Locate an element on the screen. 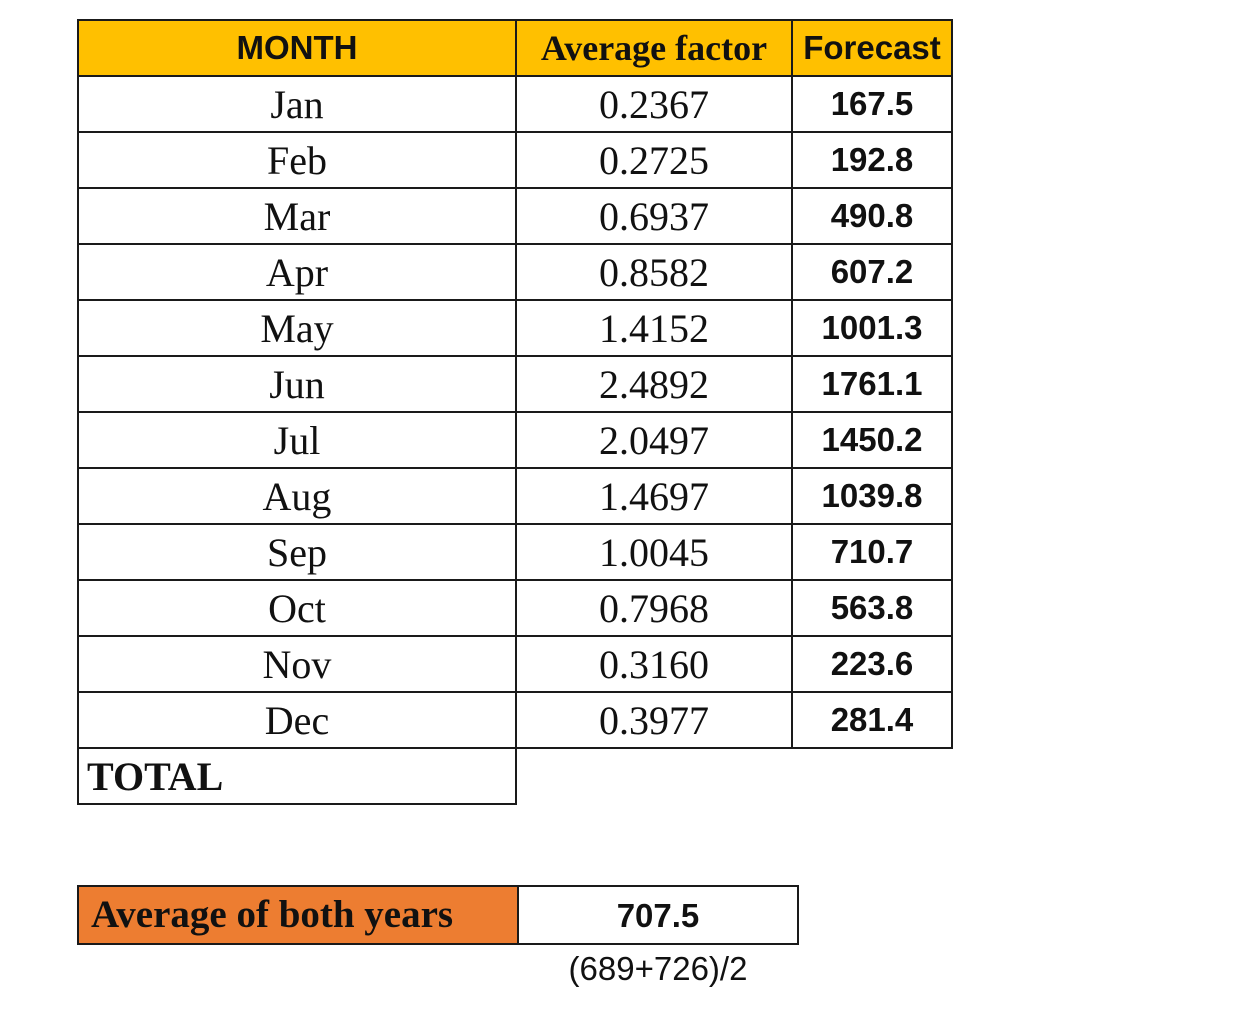 The image size is (1237, 1015). average-formula-note: (689+726)/2 is located at coordinates (658, 968).